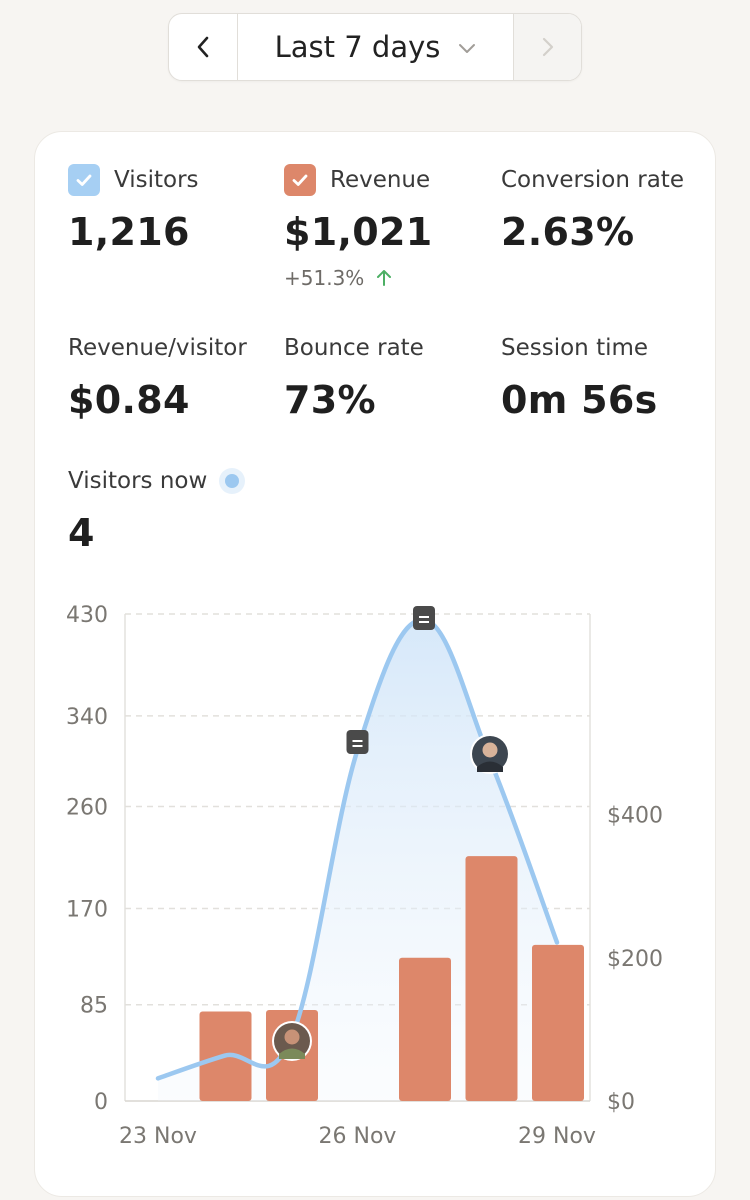  Describe the element at coordinates (138, 481) in the screenshot. I see `metric-label: Visitors now` at that location.